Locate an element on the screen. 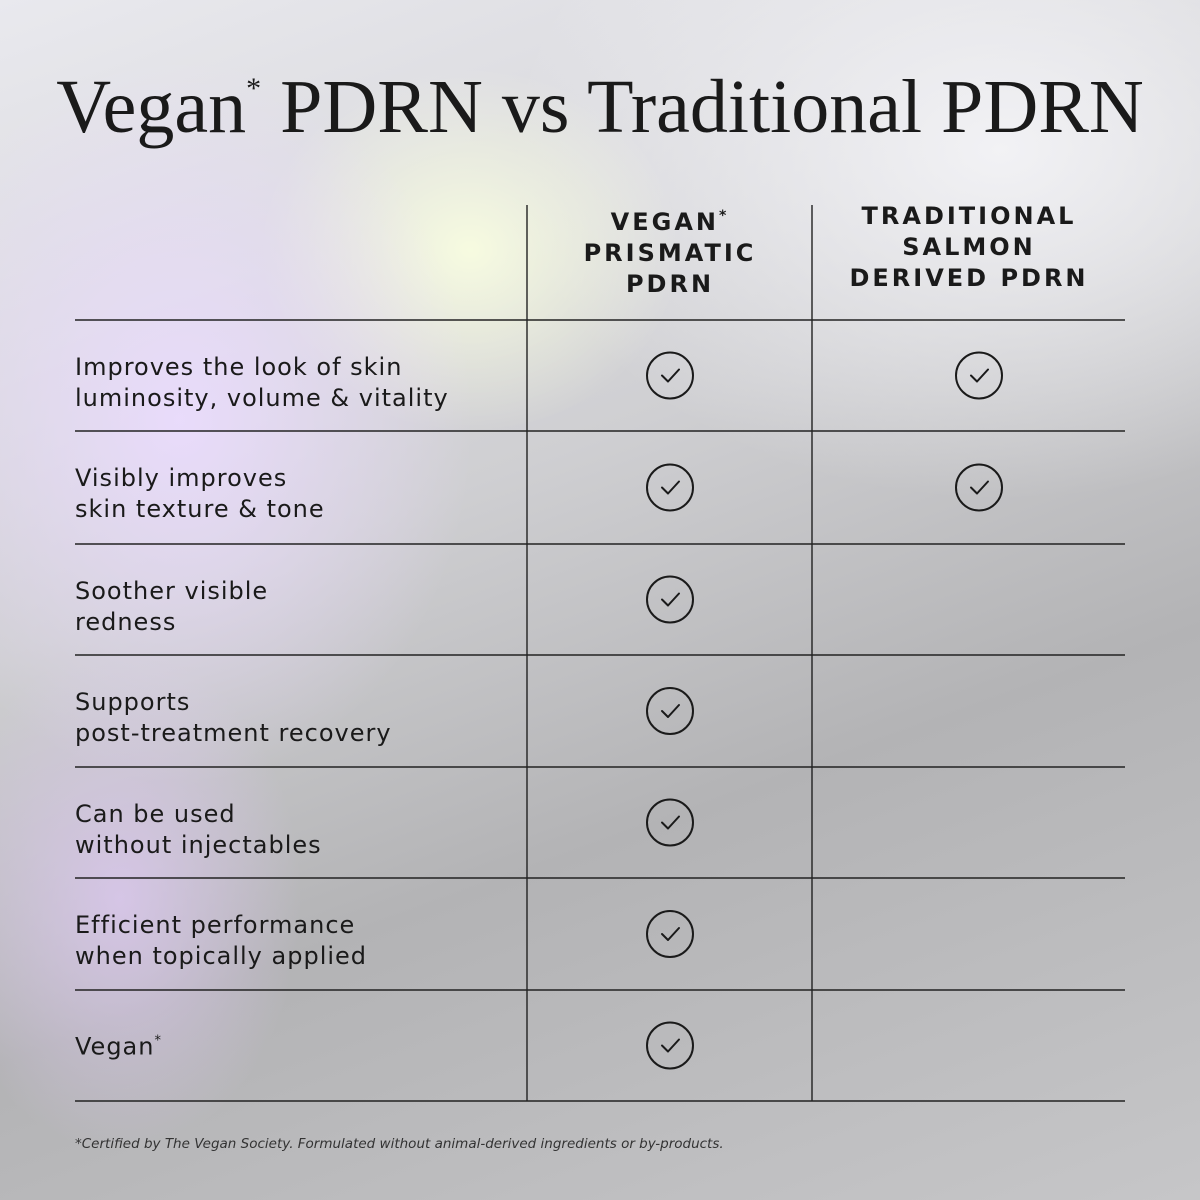 Image resolution: width=1200 pixels, height=1200 pixels. row-label-line: Can be used is located at coordinates (155, 814).